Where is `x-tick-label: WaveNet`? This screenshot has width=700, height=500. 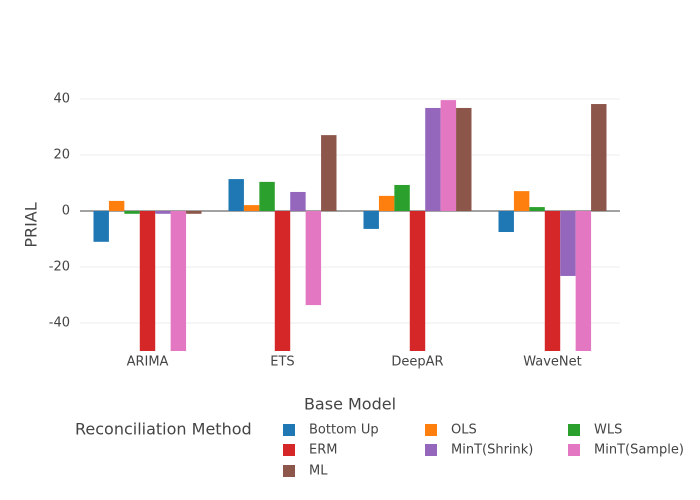 x-tick-label: WaveNet is located at coordinates (552, 362).